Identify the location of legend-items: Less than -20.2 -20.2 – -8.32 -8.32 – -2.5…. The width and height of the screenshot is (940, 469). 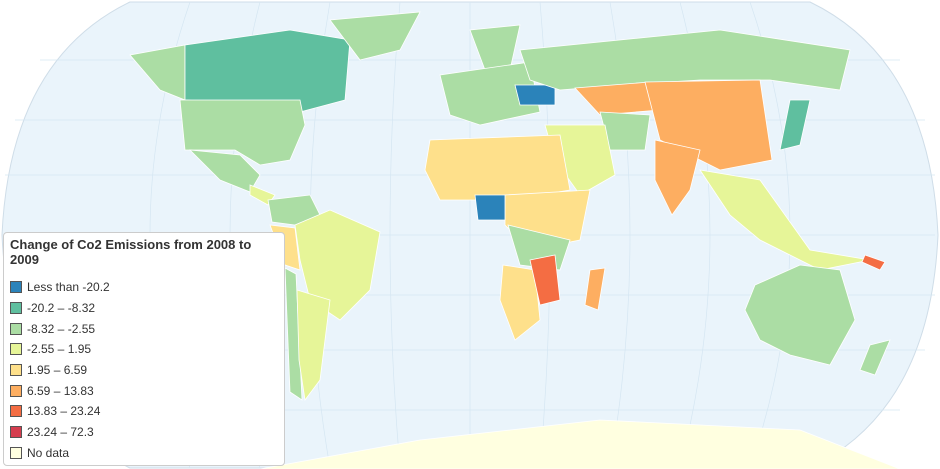
(144, 370).